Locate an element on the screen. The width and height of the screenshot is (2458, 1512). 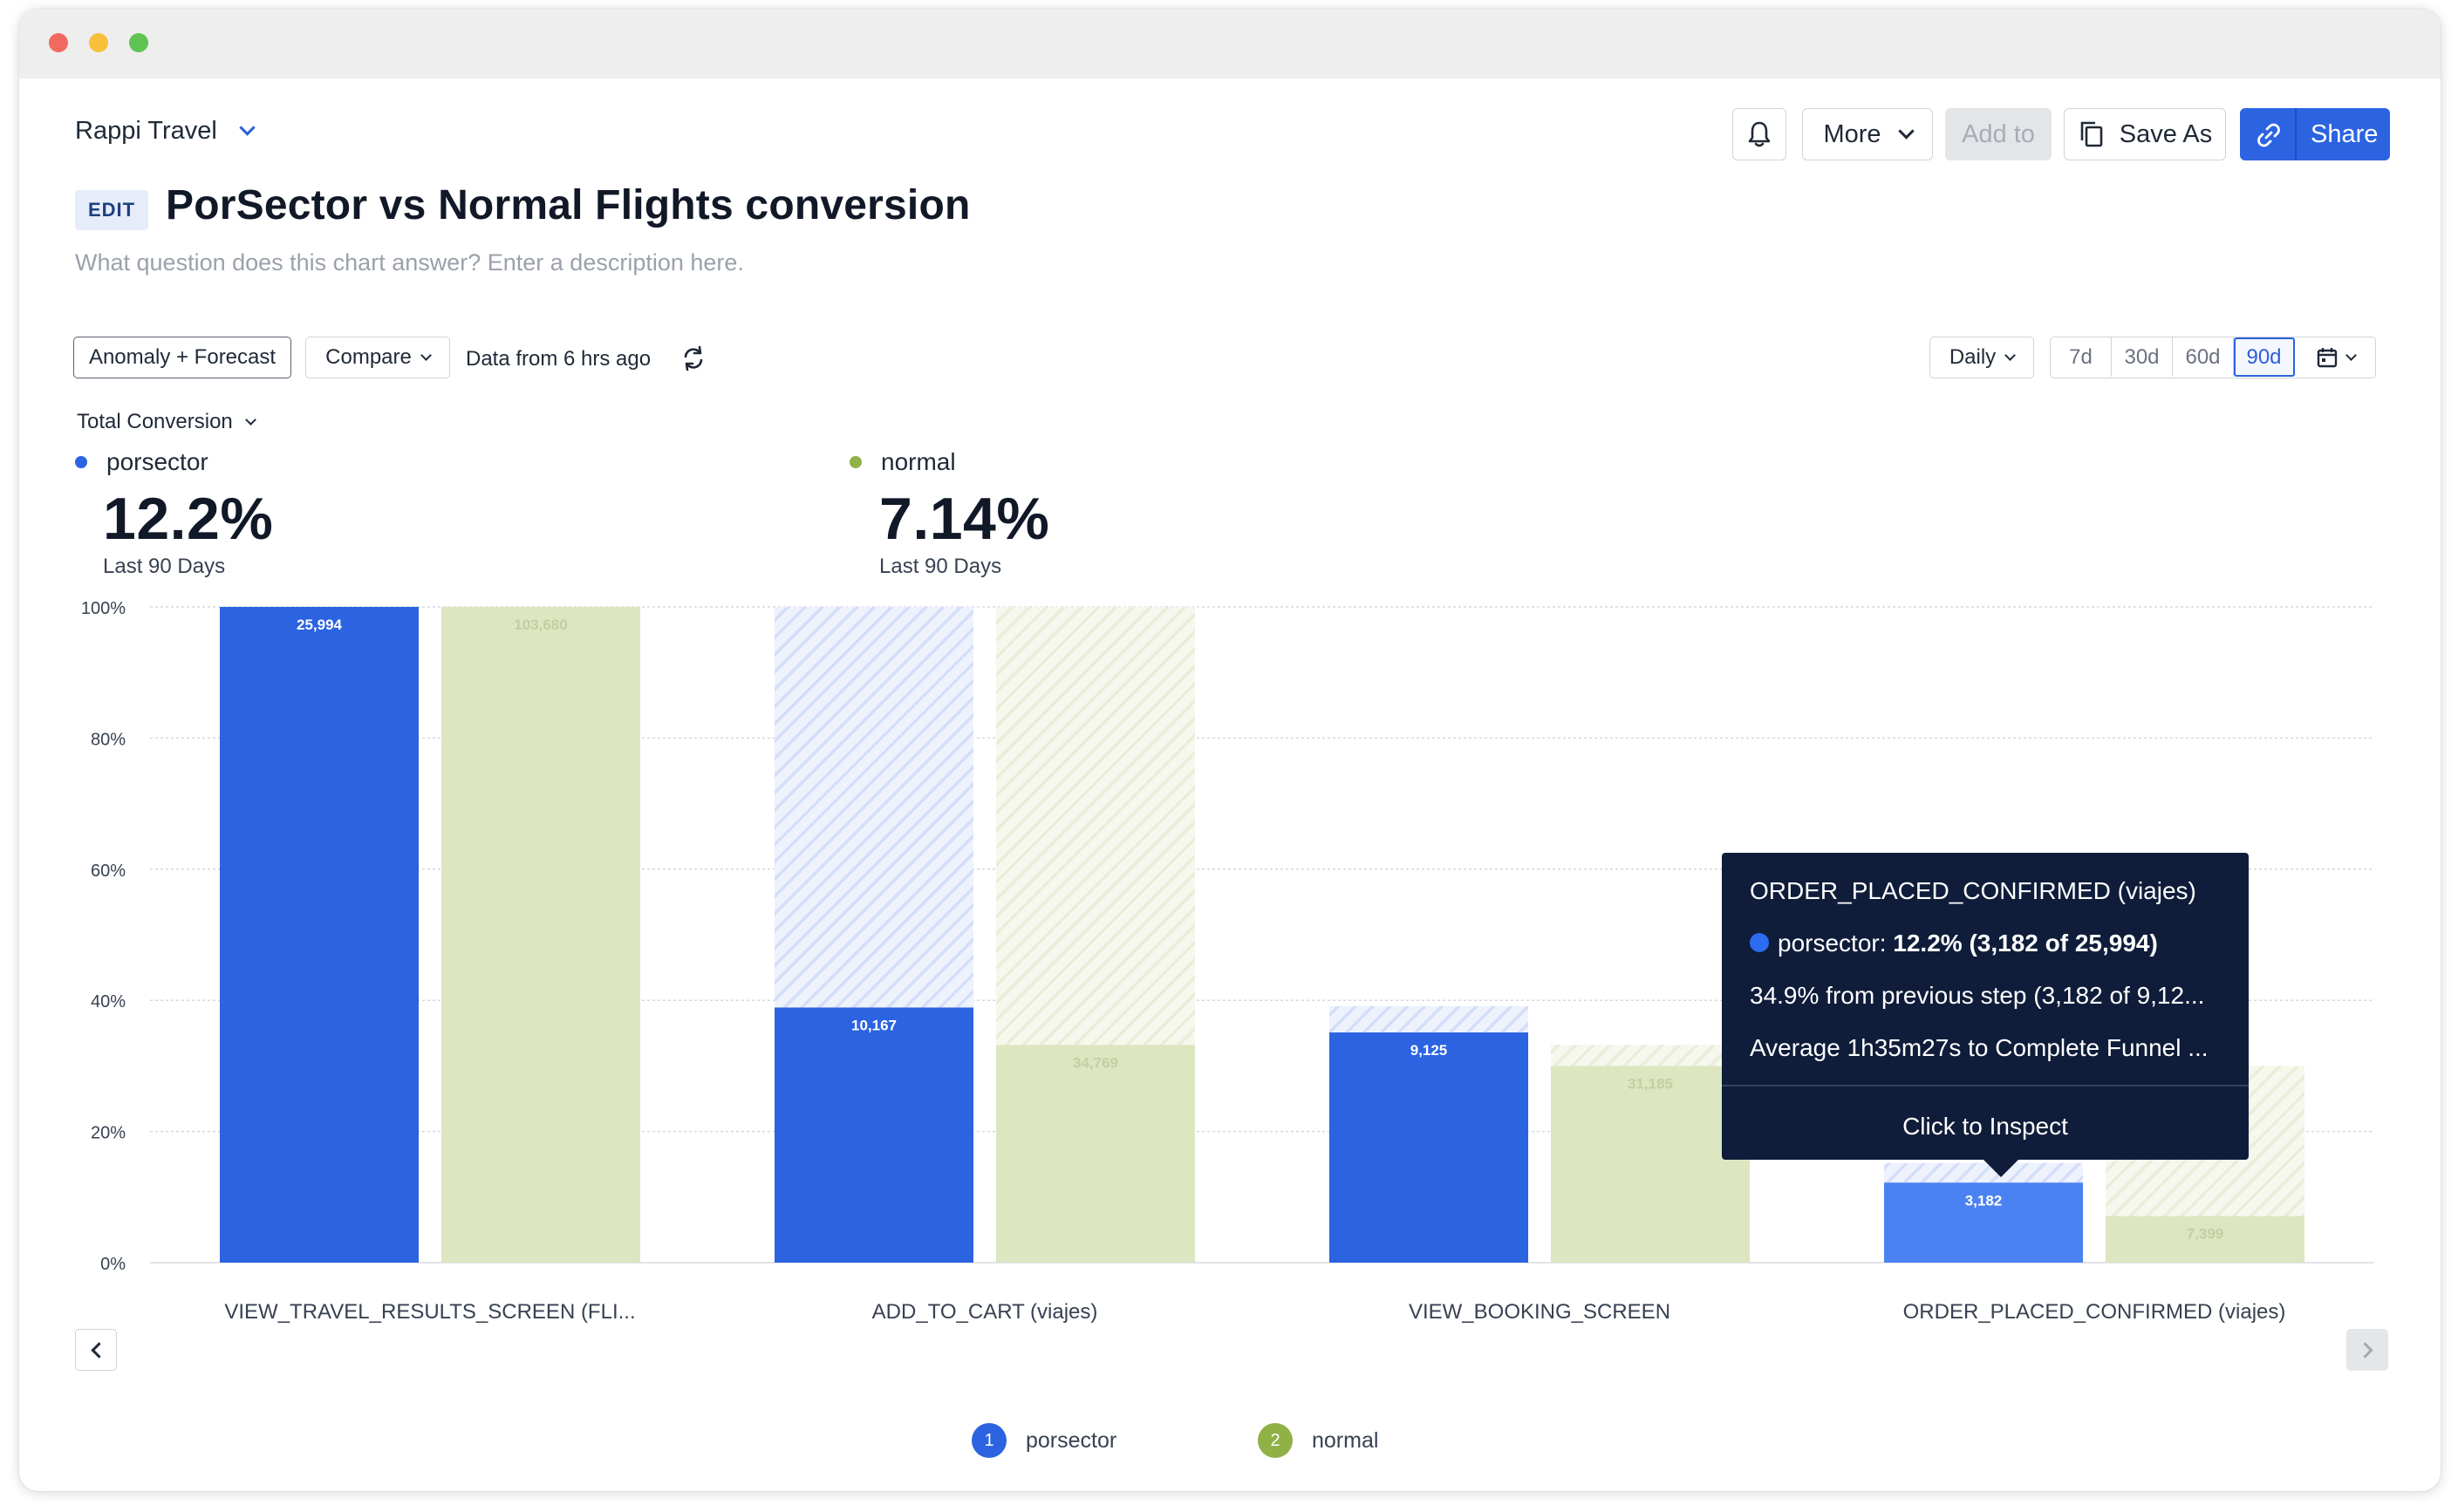
bar-value-label: 31,185 is located at coordinates (1651, 1083).